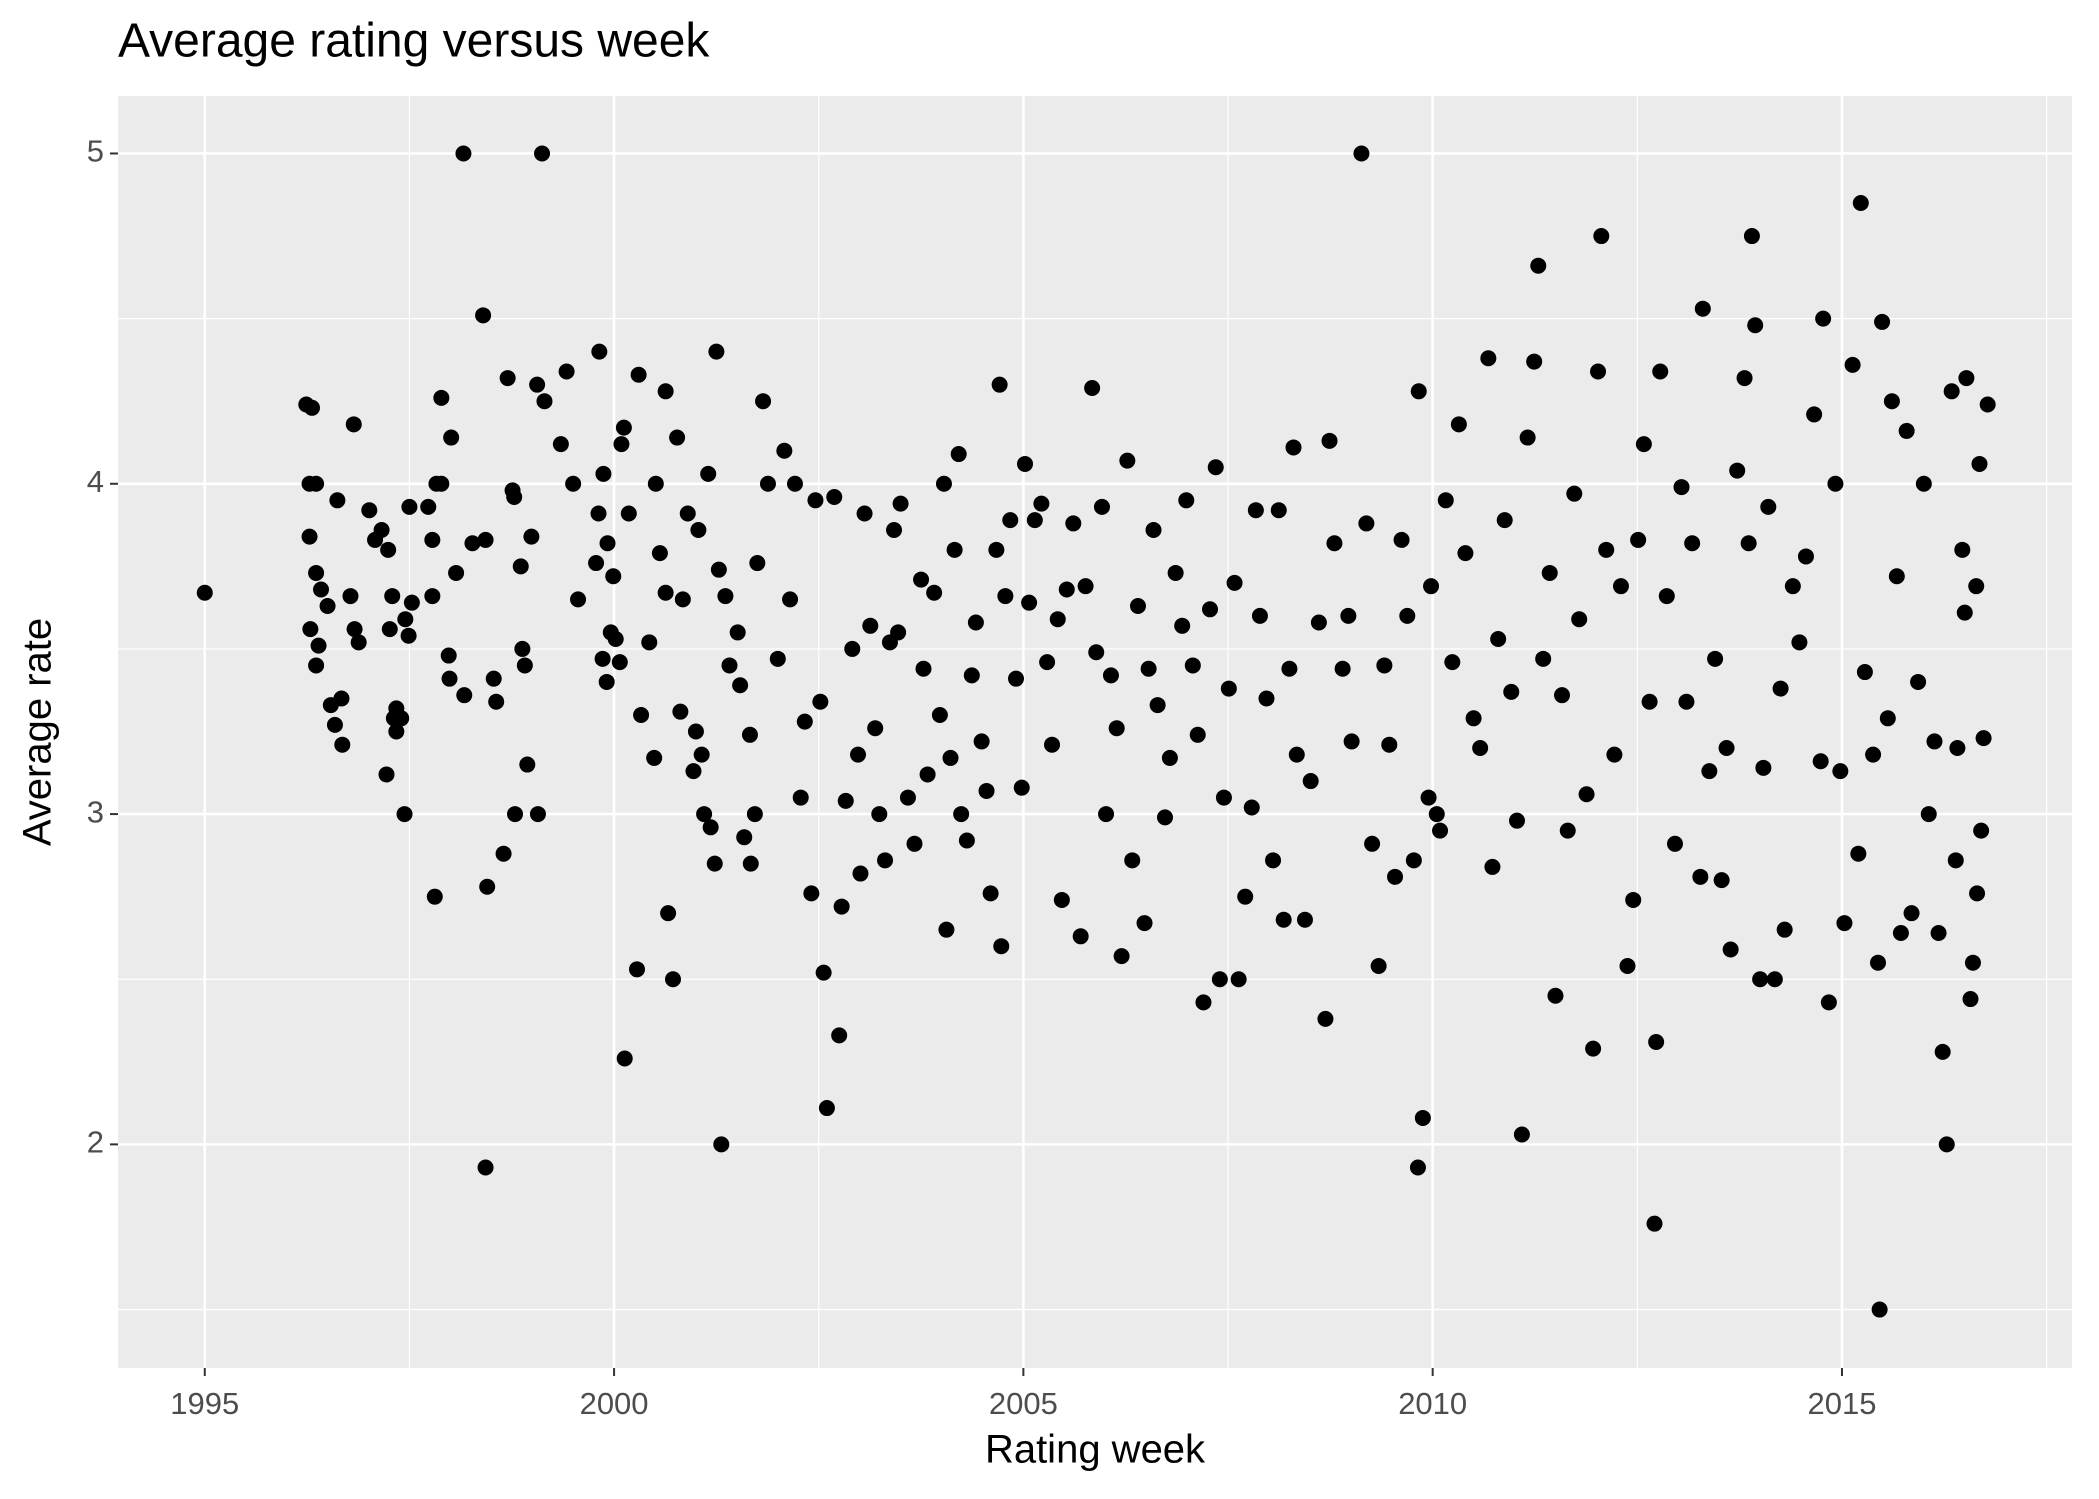 Image resolution: width=2099 pixels, height=1499 pixels. What do you see at coordinates (614, 1403) in the screenshot?
I see `x-tick-label: 2000` at bounding box center [614, 1403].